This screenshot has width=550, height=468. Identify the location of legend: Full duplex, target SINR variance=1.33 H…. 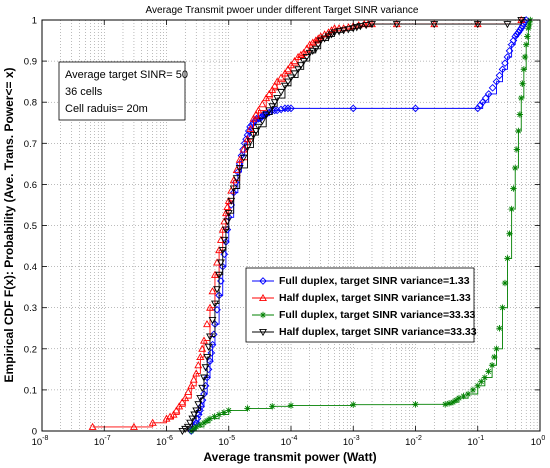
(361, 305).